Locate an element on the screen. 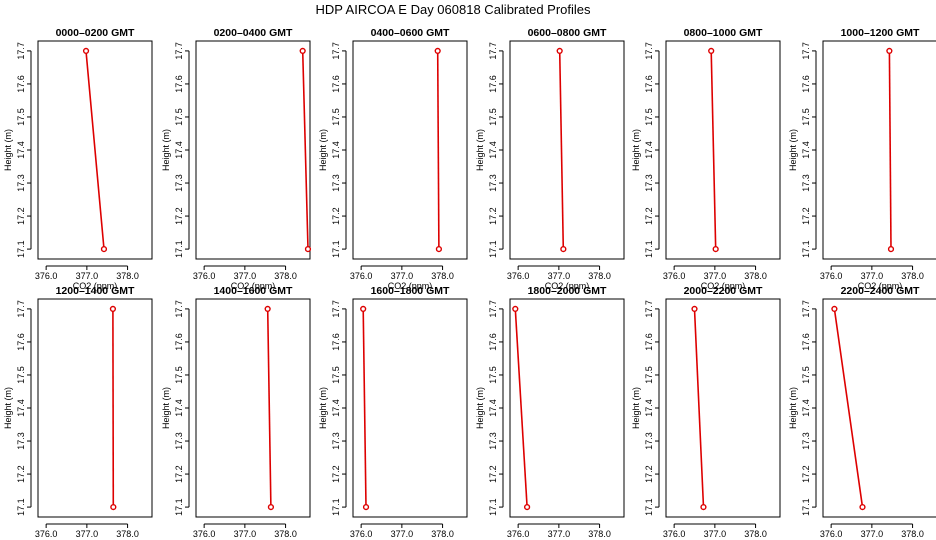 Image resolution: width=936 pixels, height=540 pixels. panel-title: 0800–1000 GMT is located at coordinates (723, 33).